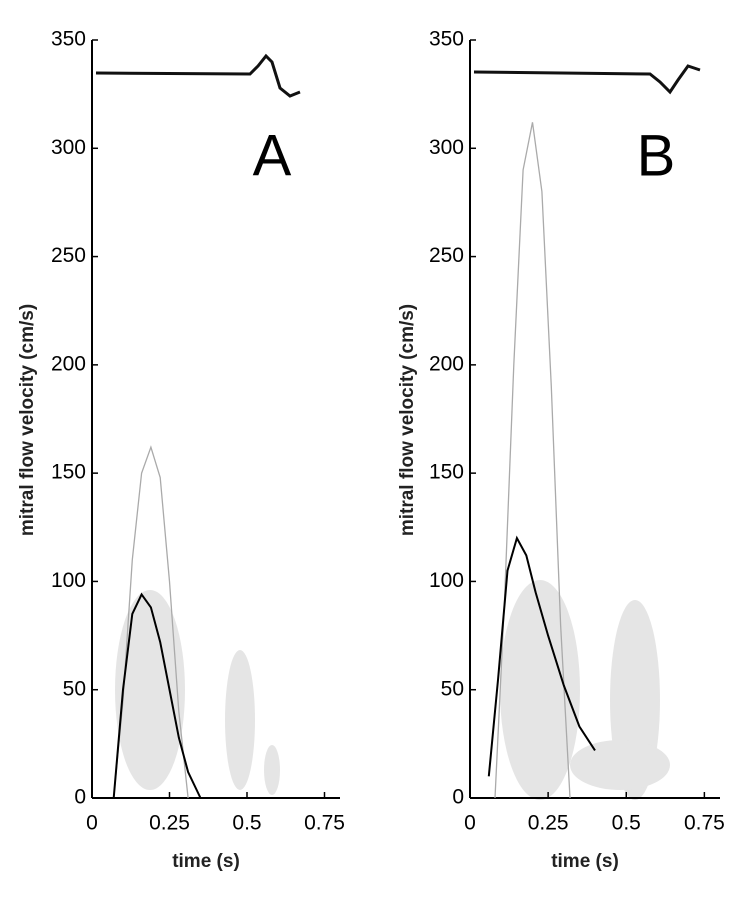  Describe the element at coordinates (656, 155) in the screenshot. I see `panel-annotation: B` at that location.